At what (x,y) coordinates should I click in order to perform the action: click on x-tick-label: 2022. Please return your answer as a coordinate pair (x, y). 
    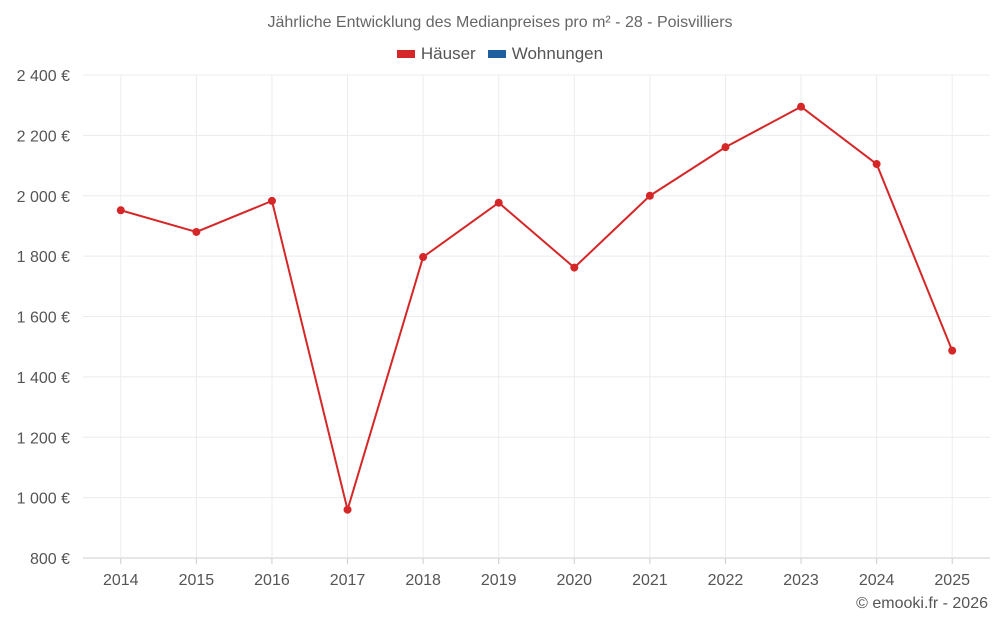
    Looking at the image, I should click on (726, 580).